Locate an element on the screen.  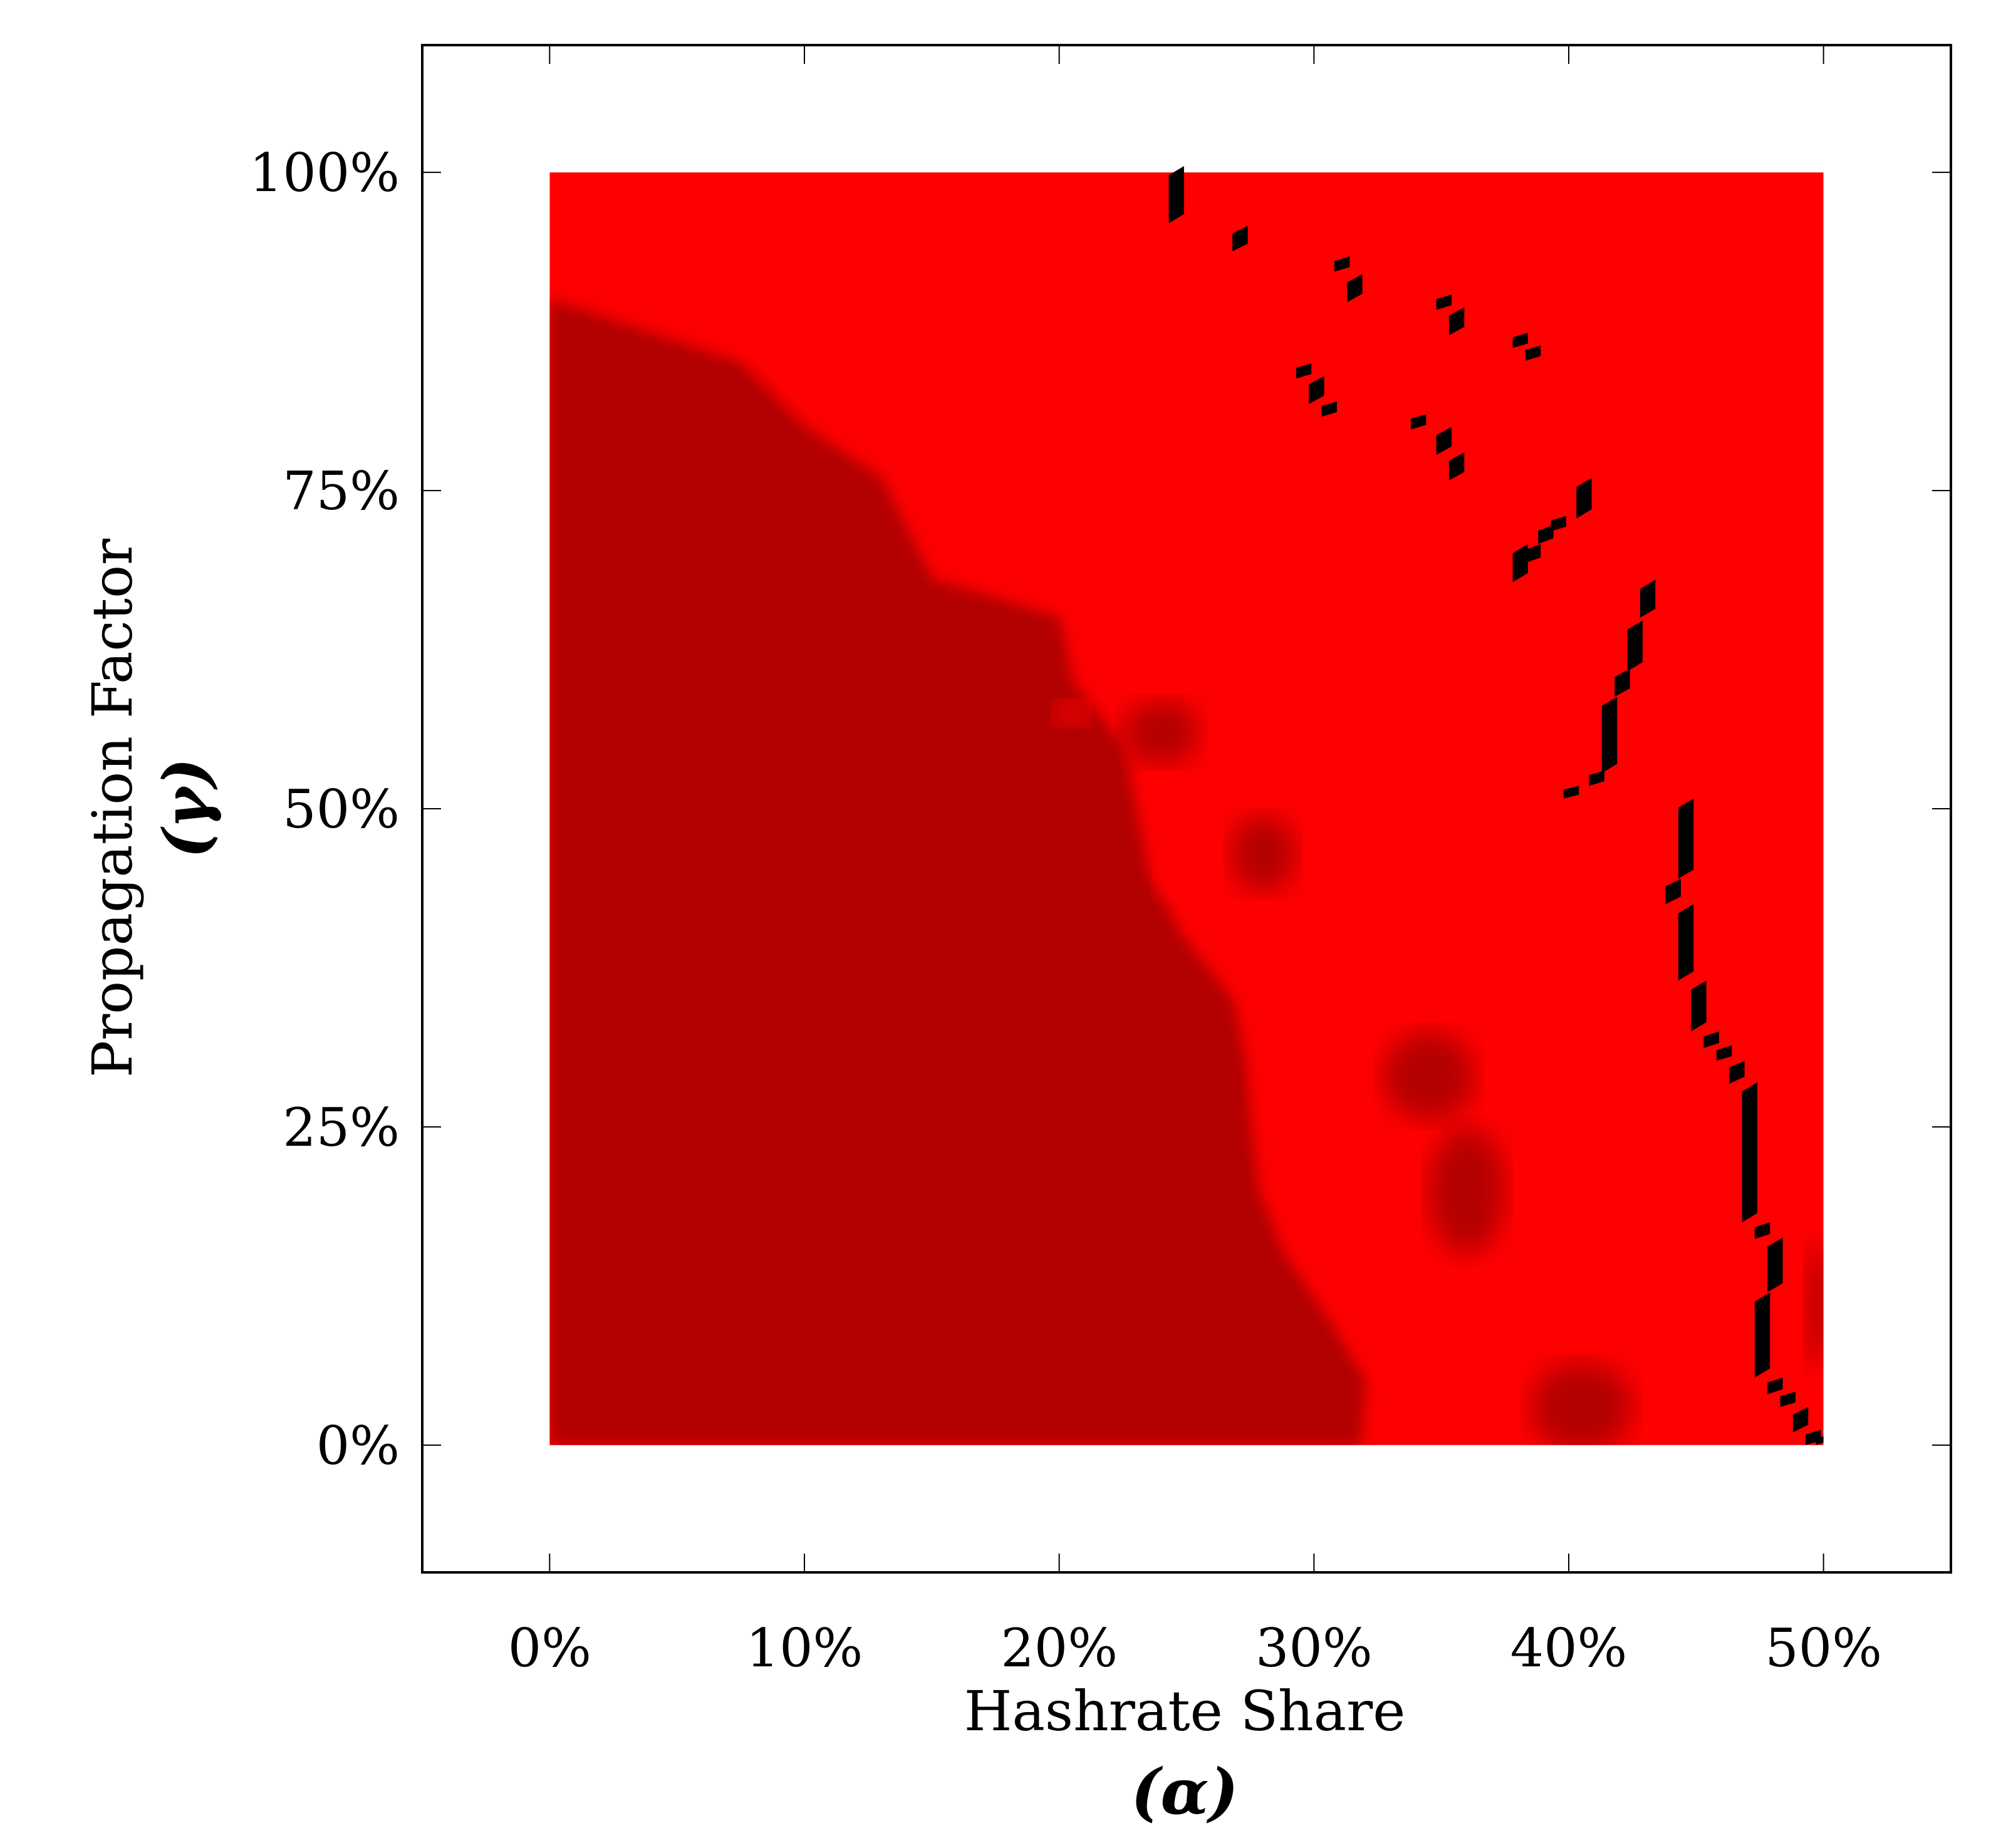
x-tick-label: 10% is located at coordinates (804, 1648).